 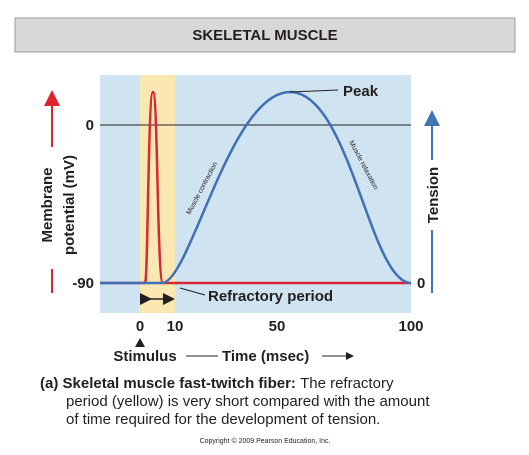 I want to click on x-tick-label: 50, so click(x=277, y=326).